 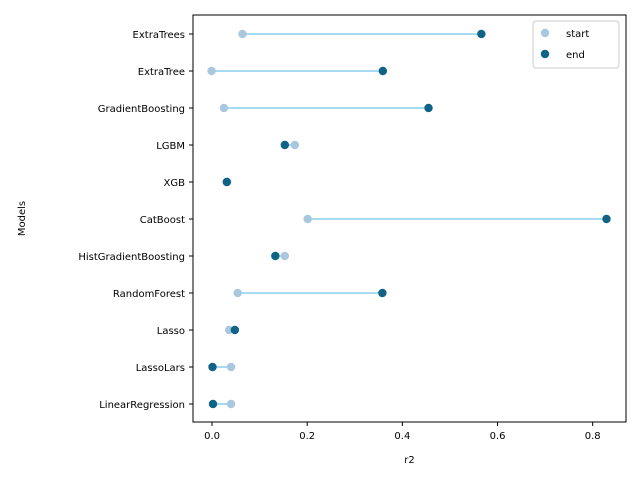 I want to click on y-tick-label: Lasso, so click(x=171, y=331).